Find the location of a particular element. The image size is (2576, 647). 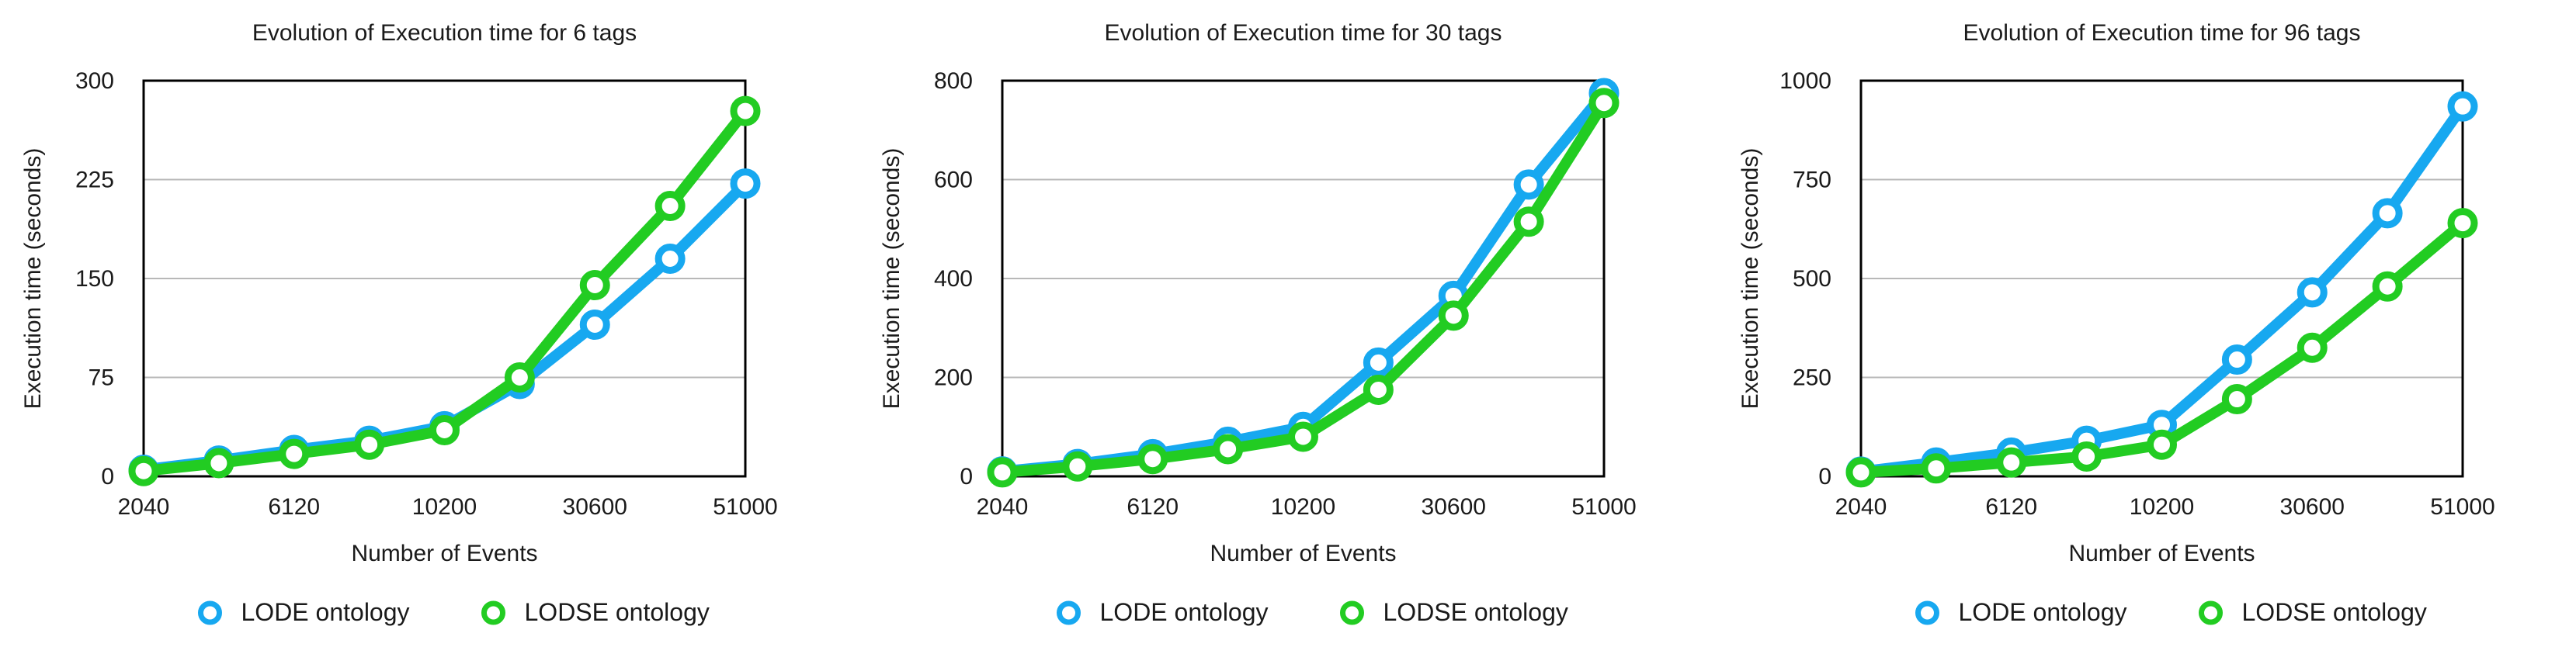

y-tick-label: 225 is located at coordinates (94, 180).